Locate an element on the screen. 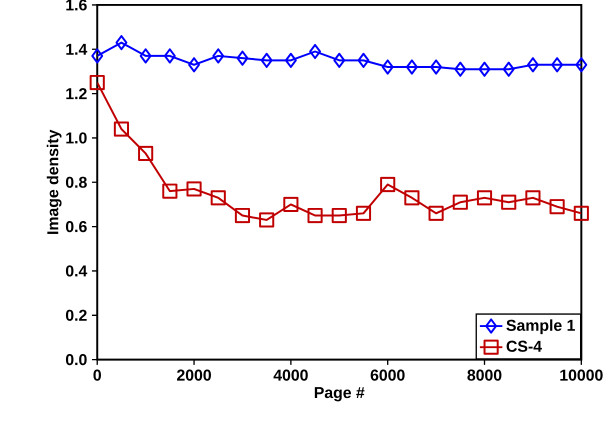  y-tick-label: 0.0 is located at coordinates (76, 360).